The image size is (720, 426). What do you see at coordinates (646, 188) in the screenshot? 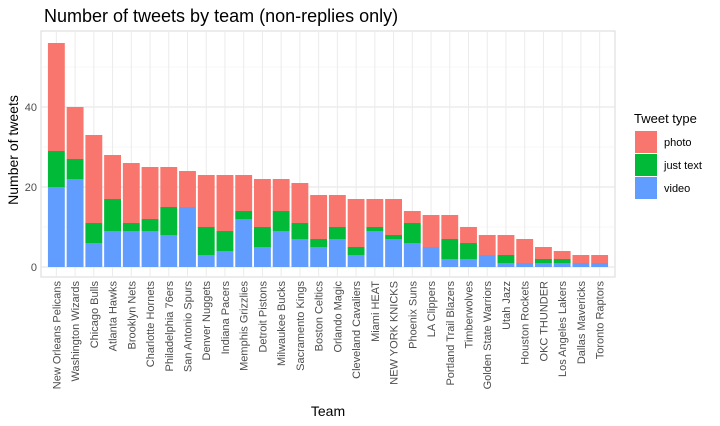
I see `legend-key-video` at bounding box center [646, 188].